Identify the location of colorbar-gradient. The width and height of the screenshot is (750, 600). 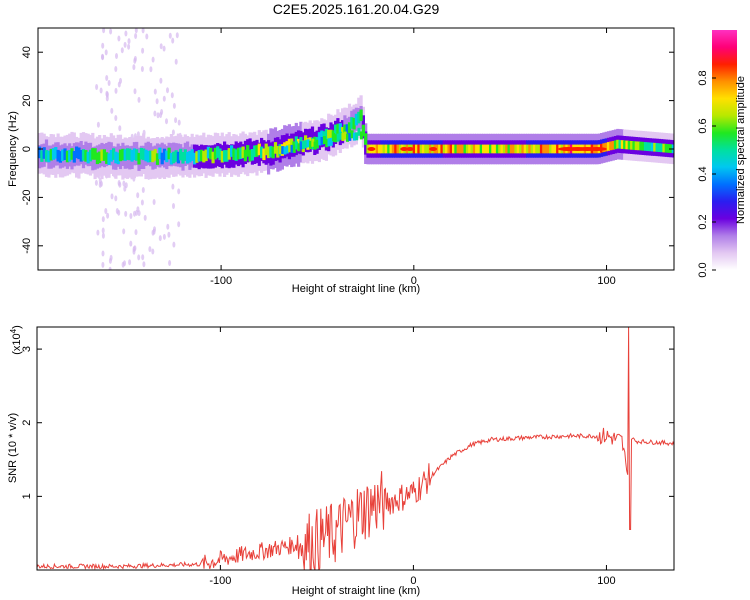
(724, 150).